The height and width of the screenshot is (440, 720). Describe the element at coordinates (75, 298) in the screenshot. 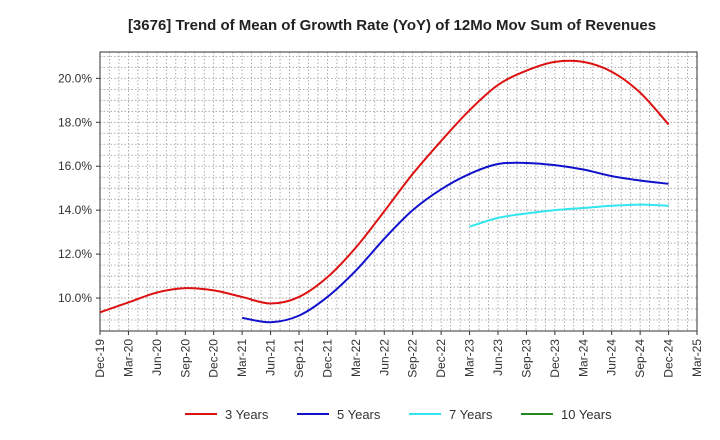

I see `y-tick-label: 10.0%` at that location.